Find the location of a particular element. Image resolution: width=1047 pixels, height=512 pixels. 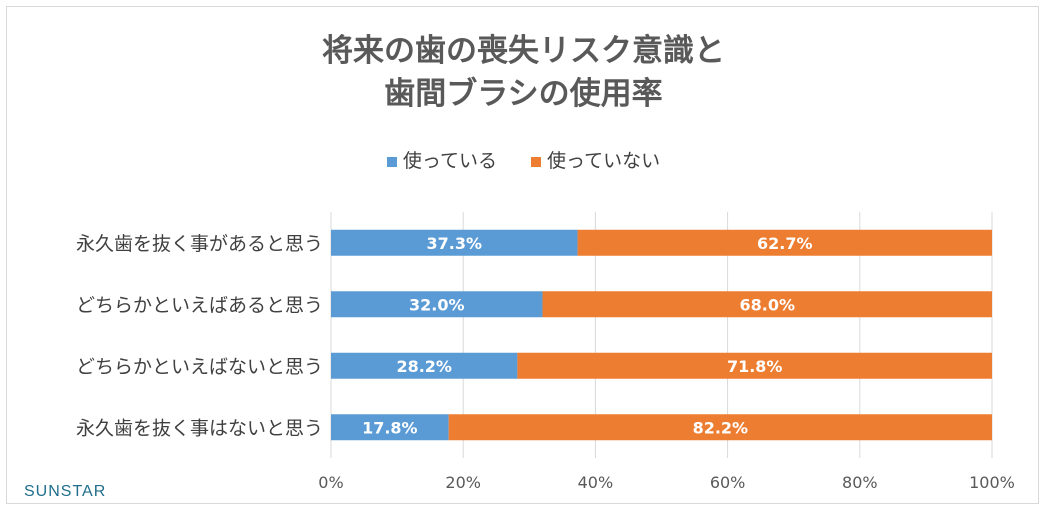

data-label-1-3: 28.2% is located at coordinates (424, 366).